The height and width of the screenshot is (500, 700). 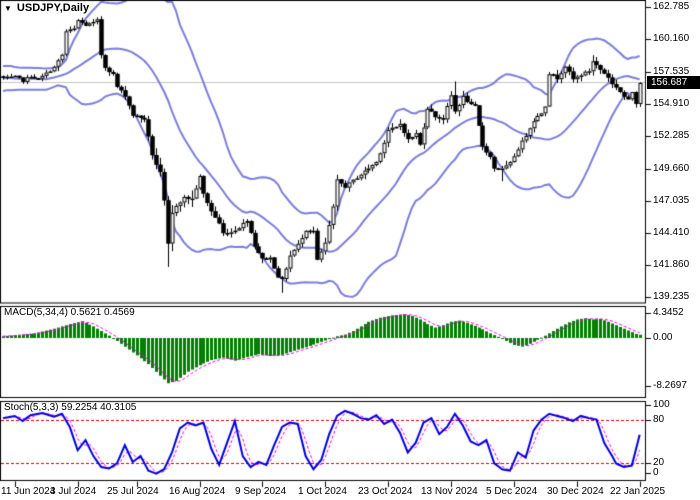 I want to click on date-label: 23 Oct 2024, so click(x=385, y=491).